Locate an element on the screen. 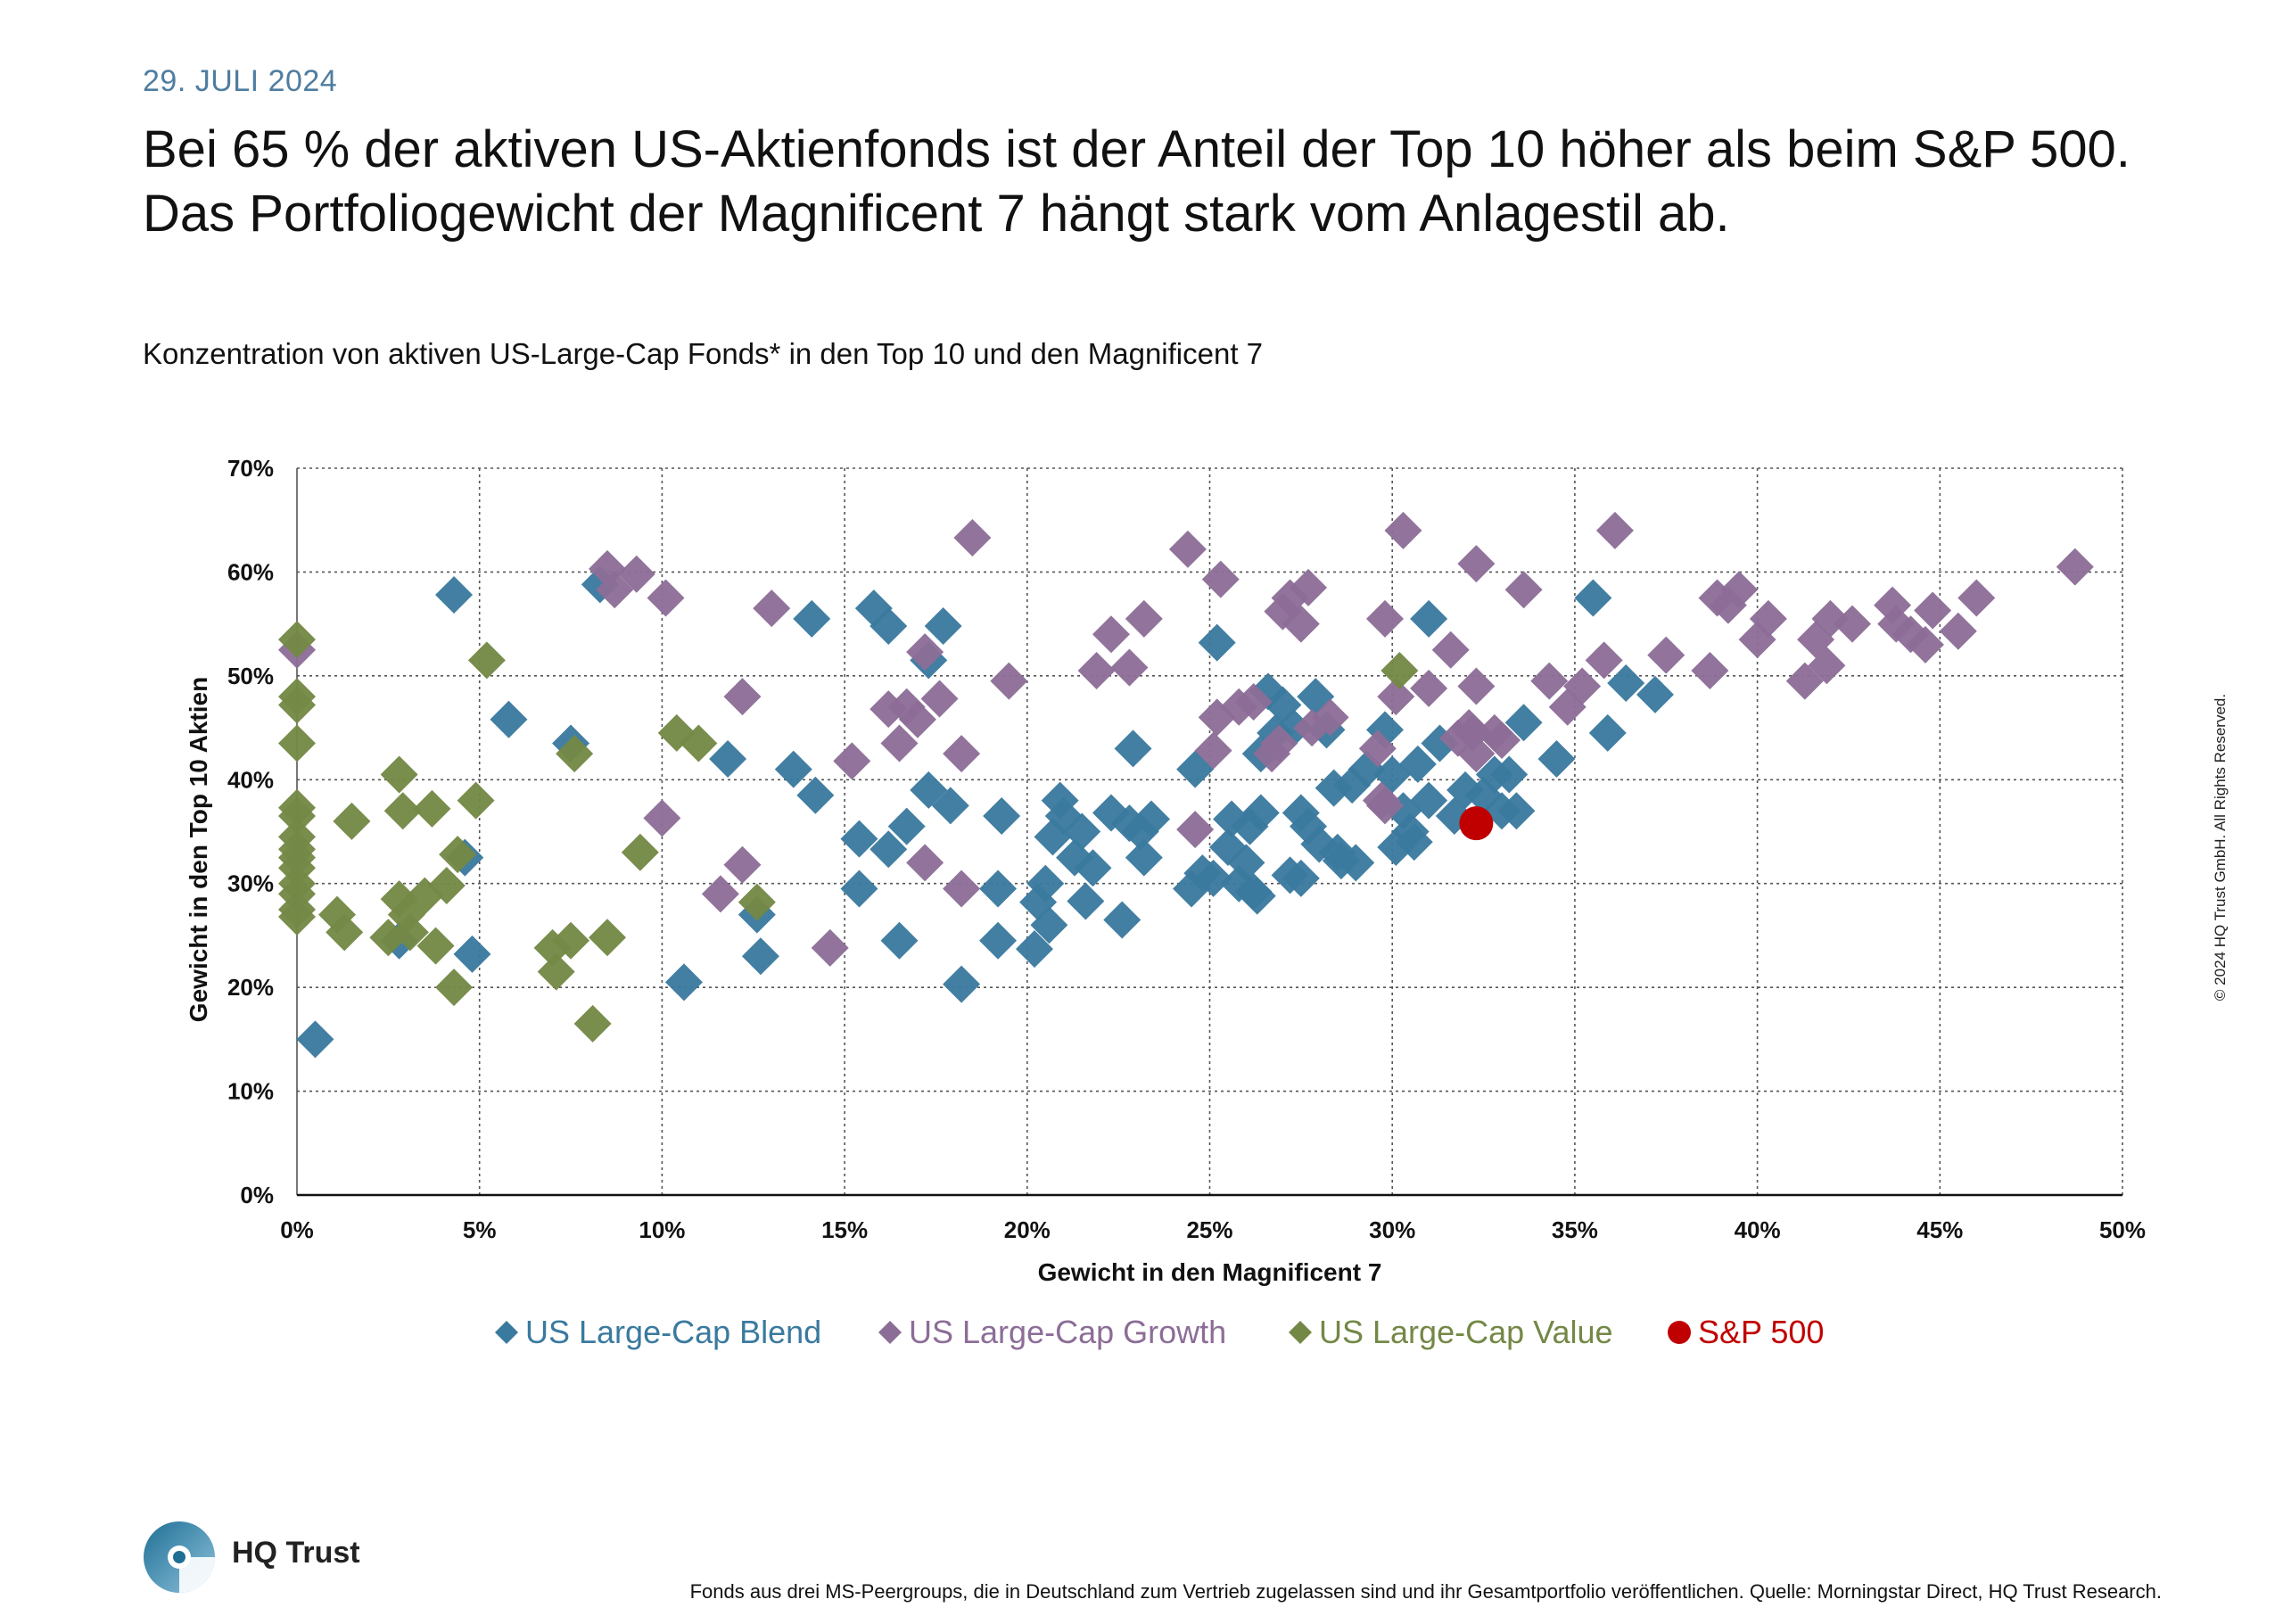 The width and height of the screenshot is (2283, 1624). y-tick-label: 50% is located at coordinates (251, 676).